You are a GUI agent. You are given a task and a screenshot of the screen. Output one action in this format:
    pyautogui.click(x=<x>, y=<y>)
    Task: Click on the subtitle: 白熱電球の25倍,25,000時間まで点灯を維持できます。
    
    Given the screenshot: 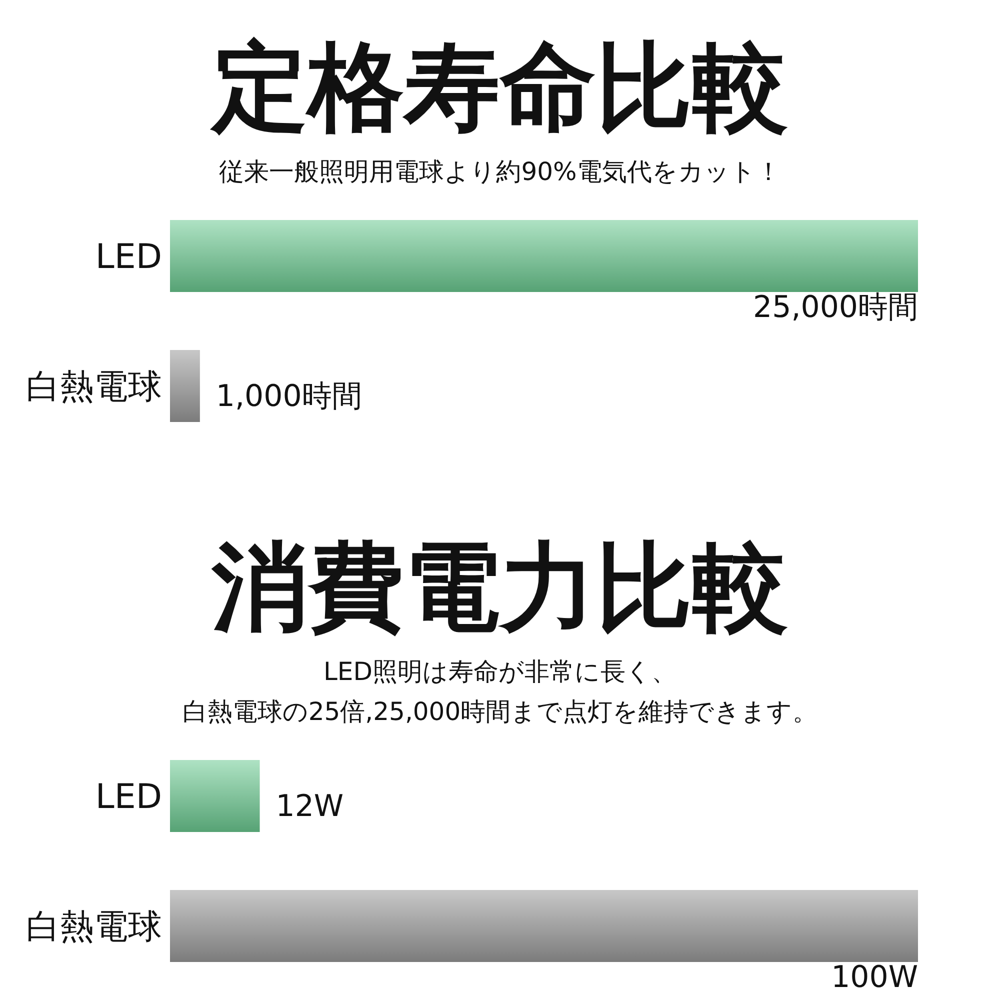 What is the action you would take?
    pyautogui.click(x=500, y=711)
    